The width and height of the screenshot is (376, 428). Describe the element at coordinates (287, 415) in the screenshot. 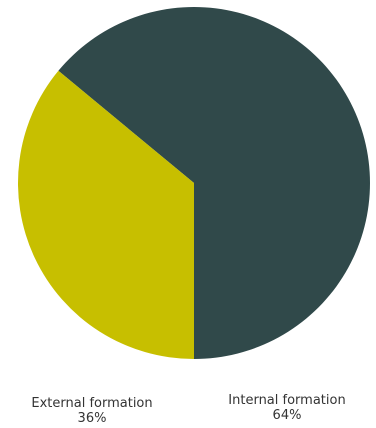

I see `slice-value-internal-formation: 64%` at that location.